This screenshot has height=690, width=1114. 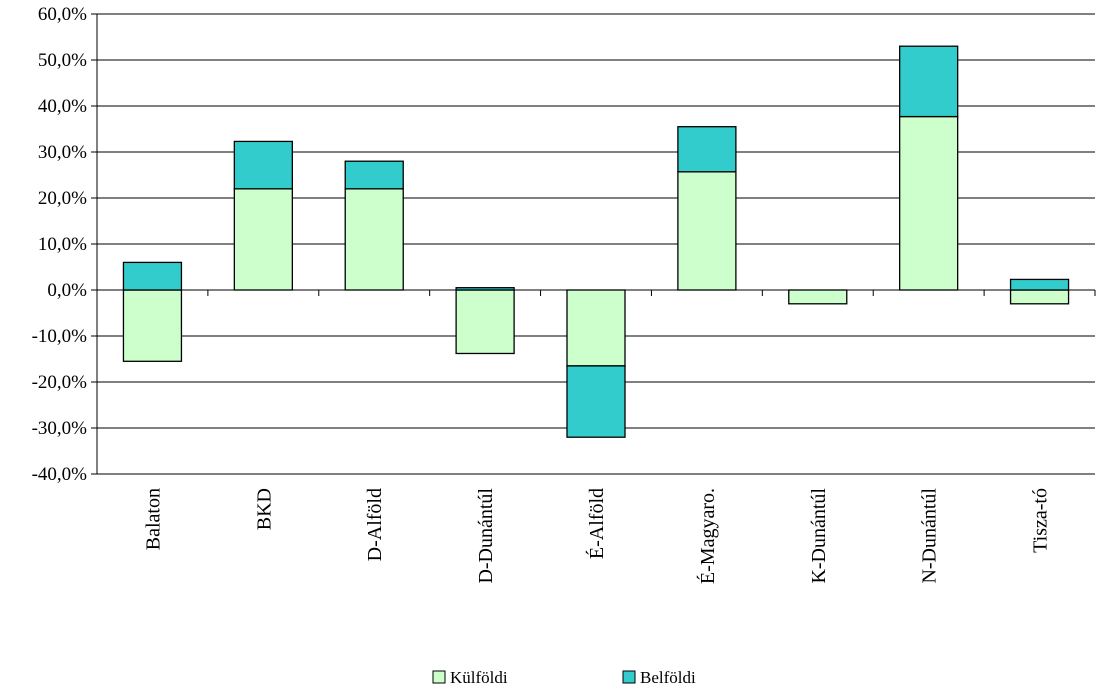 I want to click on x-tick-label: Balaton, so click(x=153, y=519).